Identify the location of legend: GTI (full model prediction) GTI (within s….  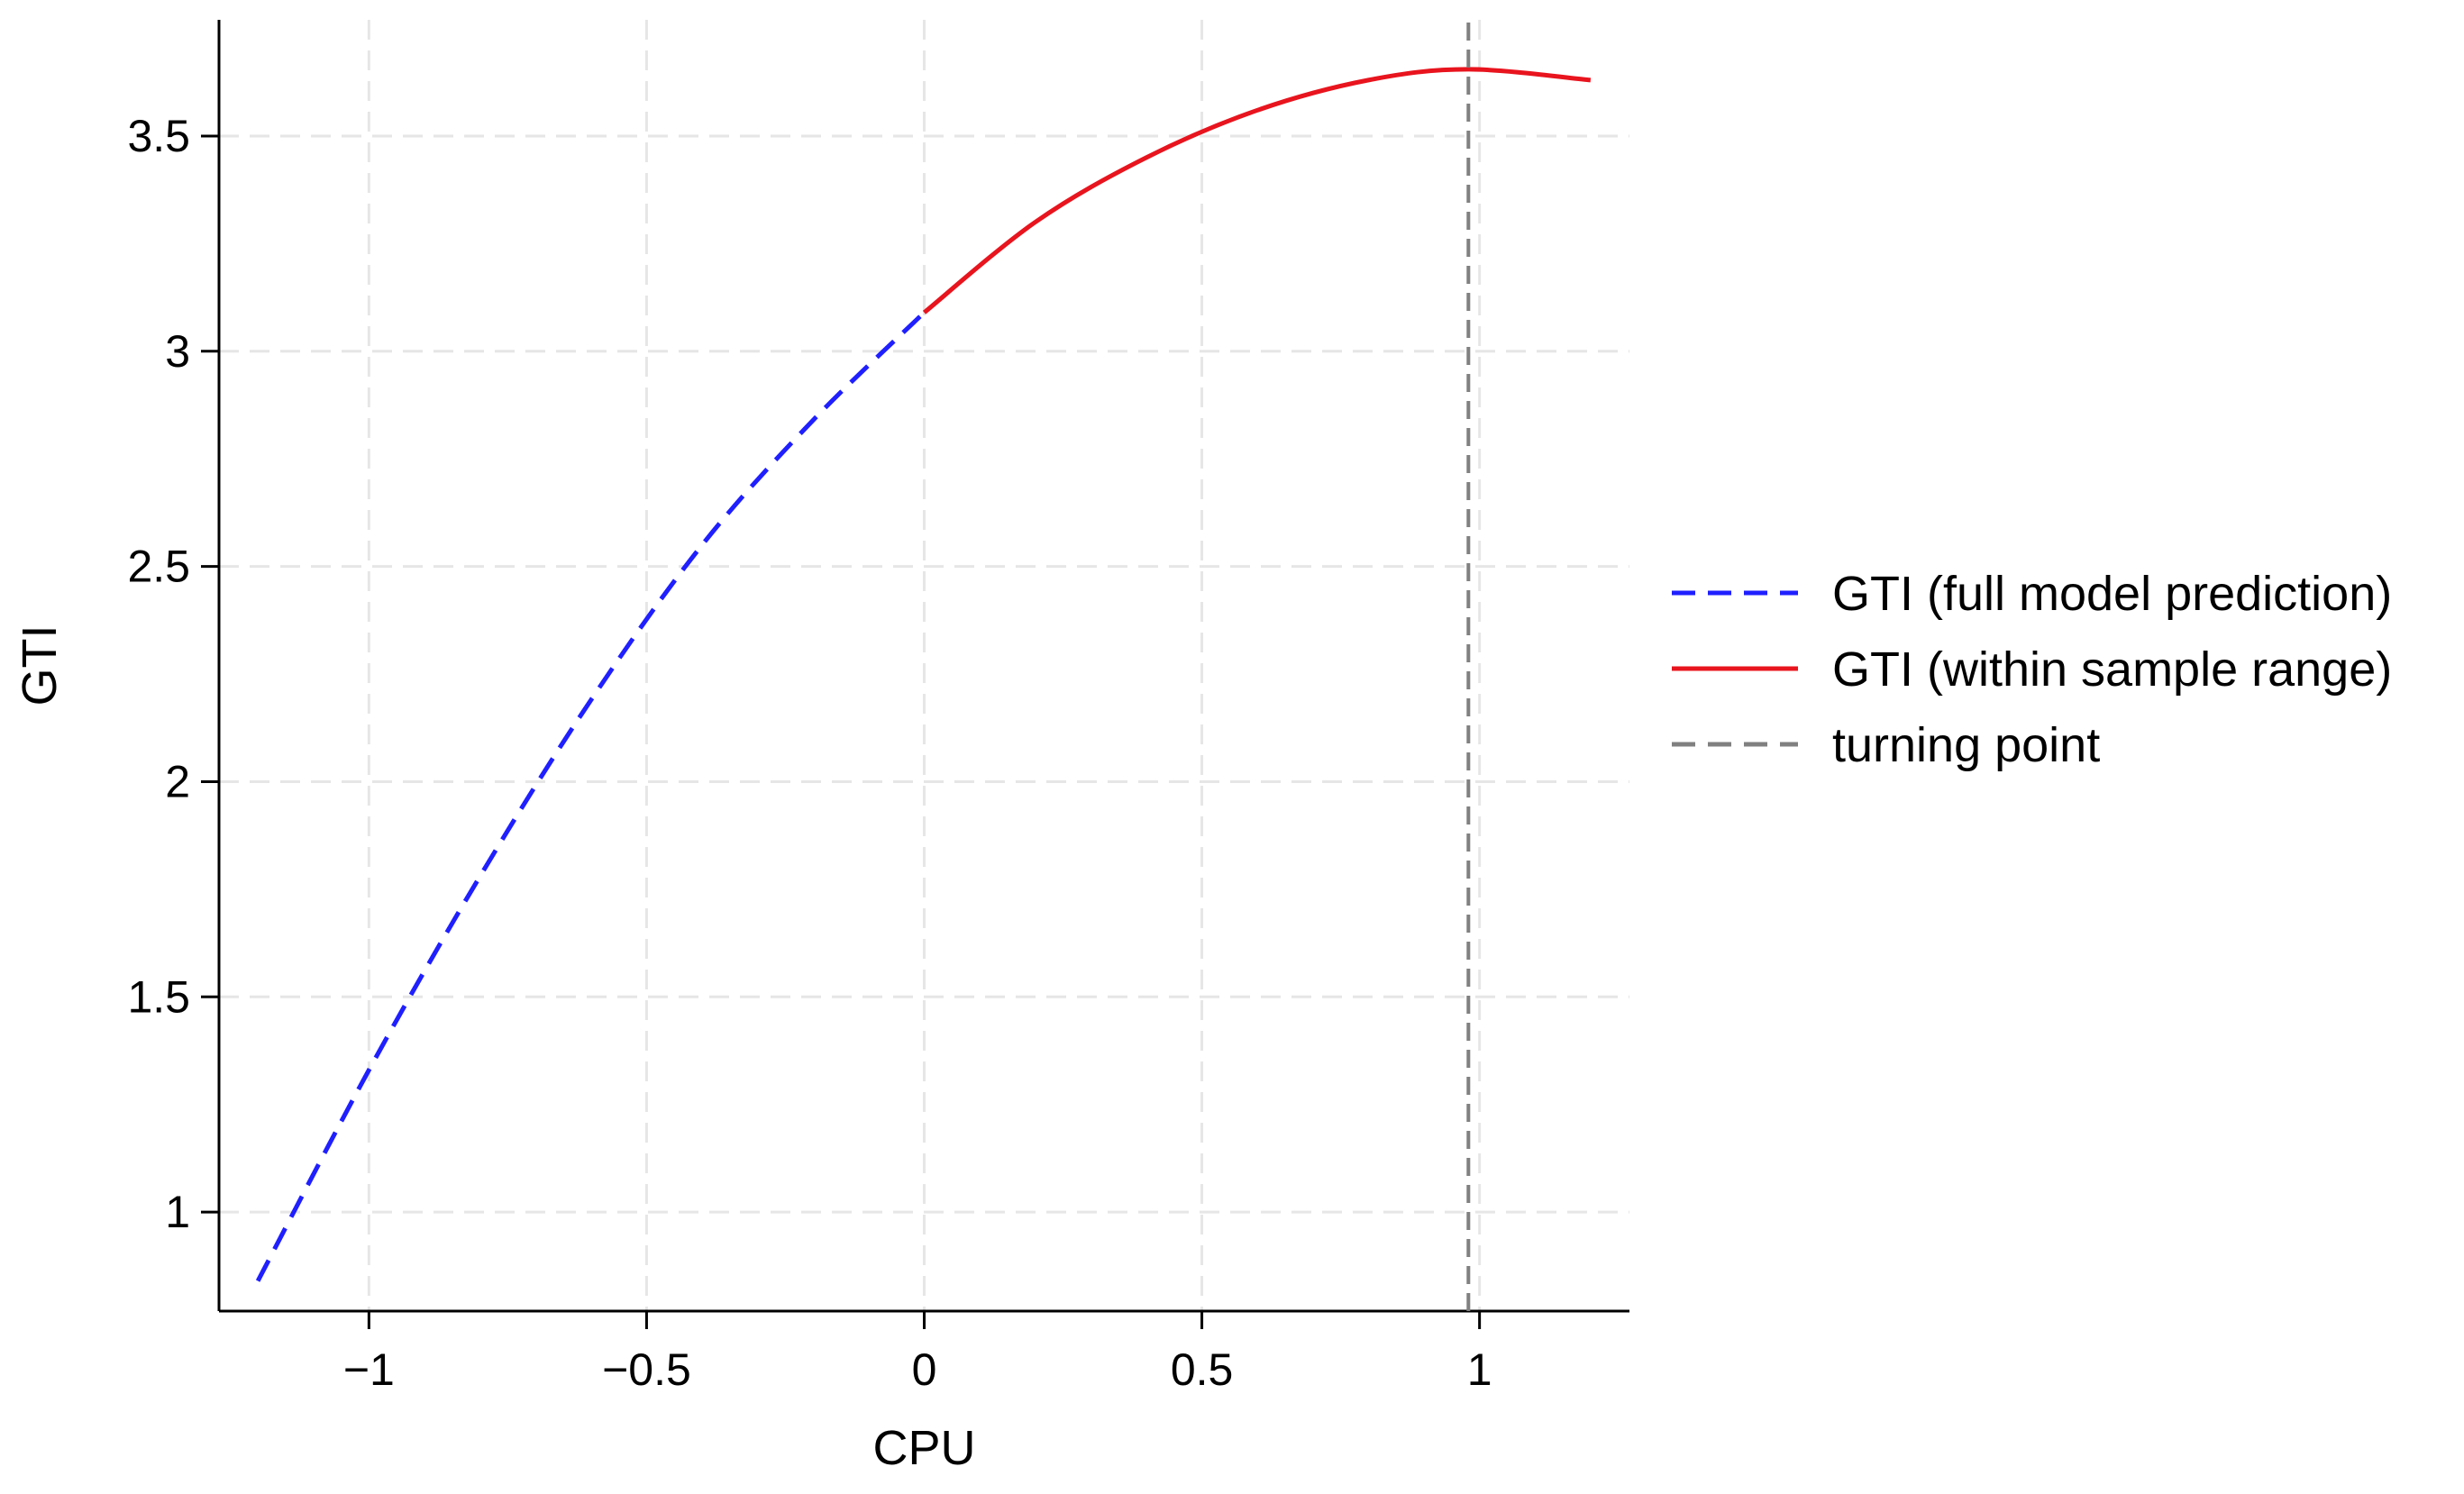
(2032, 669).